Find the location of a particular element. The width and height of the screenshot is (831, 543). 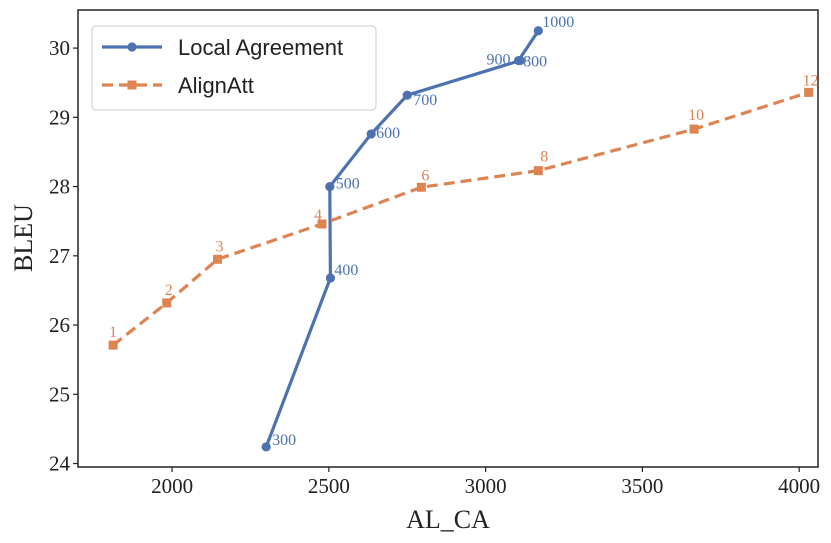

legend-entries: Local Agreement AlignAtt is located at coordinates (222, 66).